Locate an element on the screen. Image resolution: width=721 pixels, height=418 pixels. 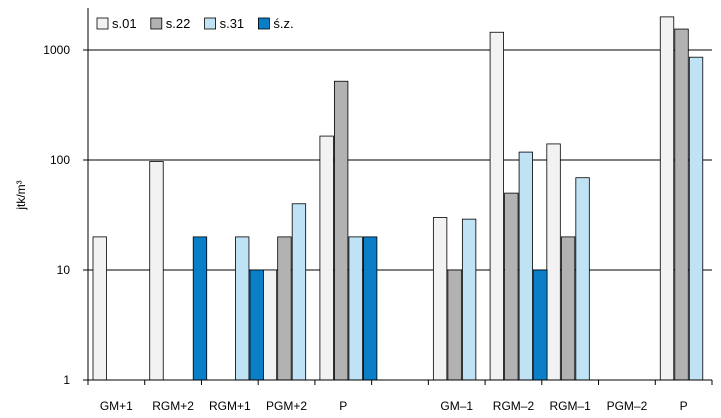
x-tick-label: RGM+1 is located at coordinates (230, 406).